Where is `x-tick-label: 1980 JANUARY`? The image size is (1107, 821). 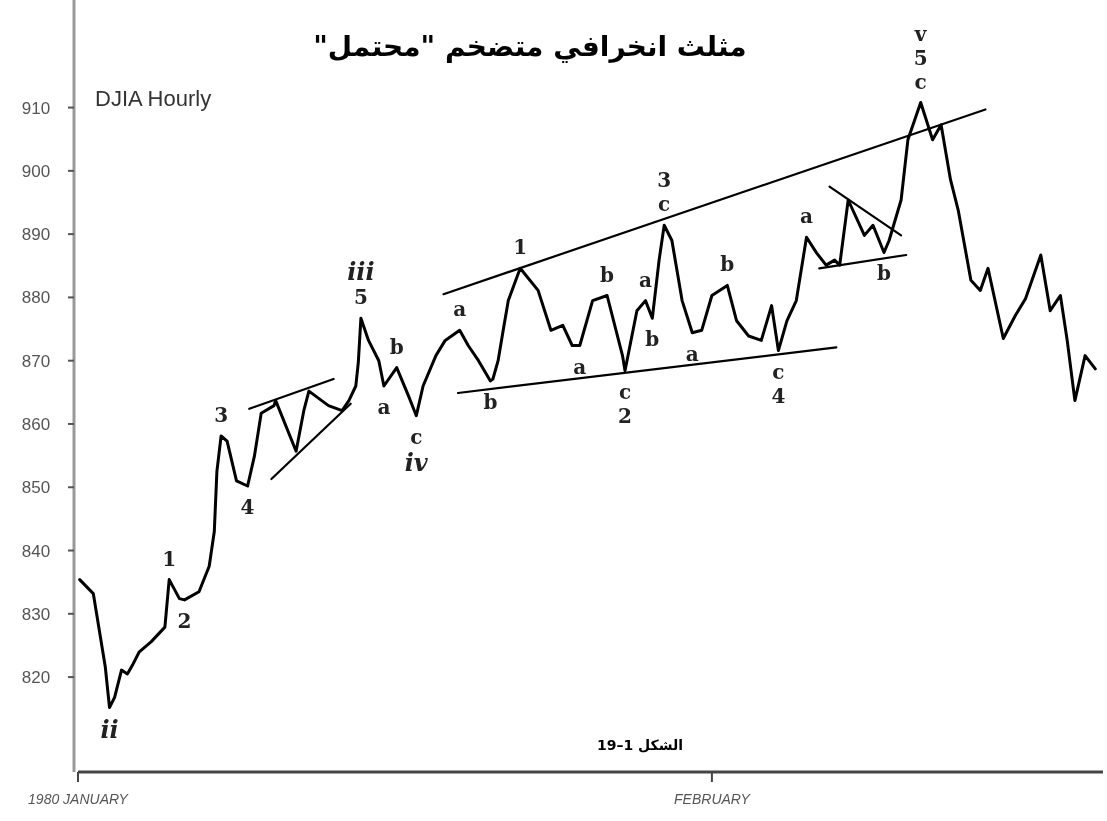
x-tick-label: 1980 JANUARY is located at coordinates (79, 799).